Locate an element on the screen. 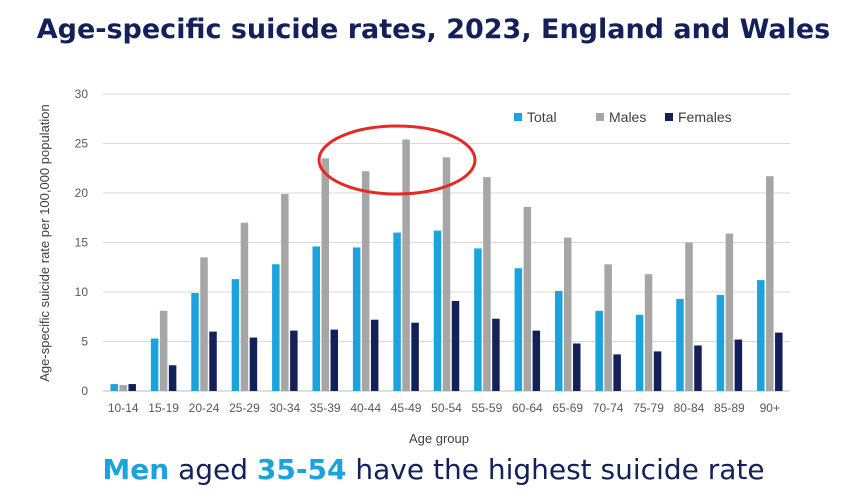 The height and width of the screenshot is (502, 867). legend-swatch-total is located at coordinates (518, 117).